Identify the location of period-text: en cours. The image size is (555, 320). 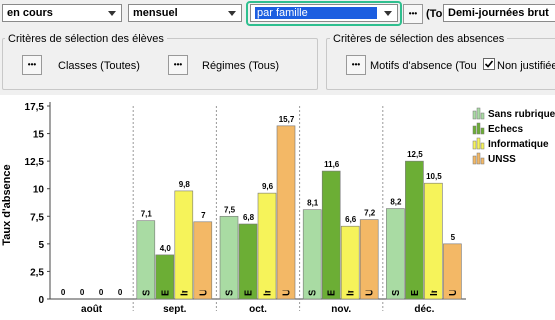
(30, 13).